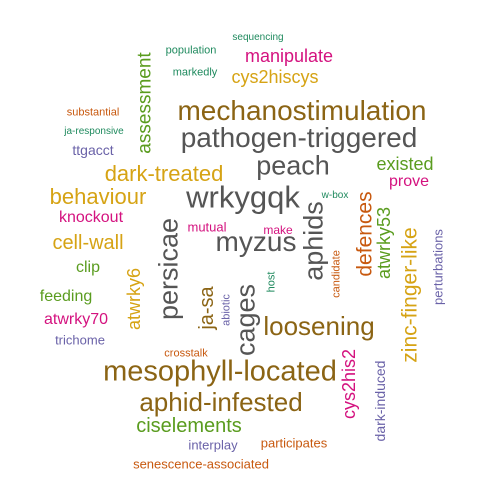 Image resolution: width=500 pixels, height=500 pixels. I want to click on word-mutual: mutual, so click(207, 227).